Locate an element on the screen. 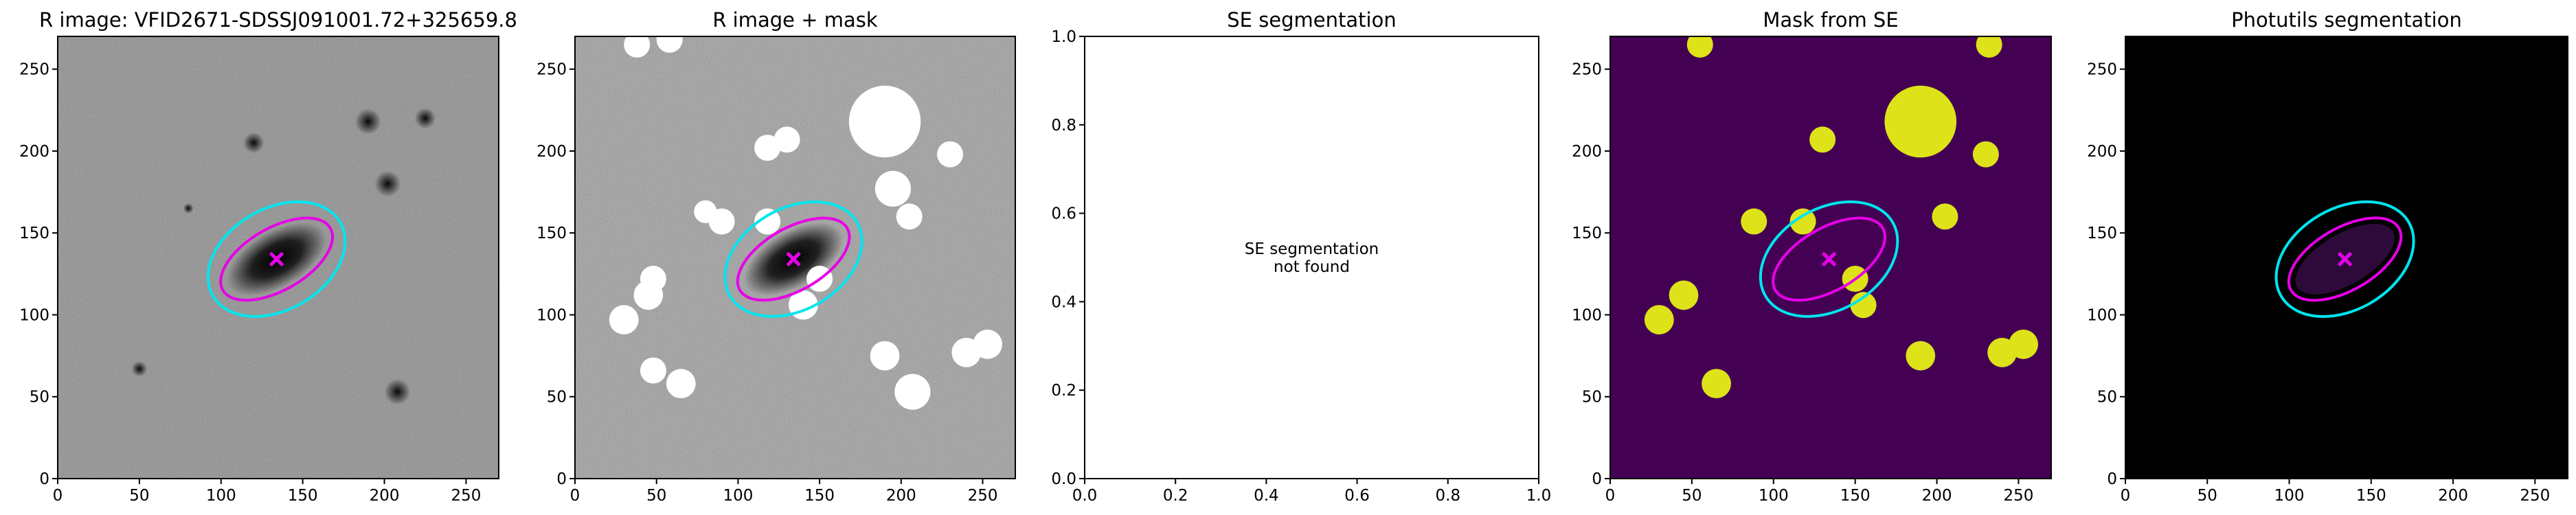 The height and width of the screenshot is (515, 2576). y-tick-label: 1.0 is located at coordinates (1063, 37).